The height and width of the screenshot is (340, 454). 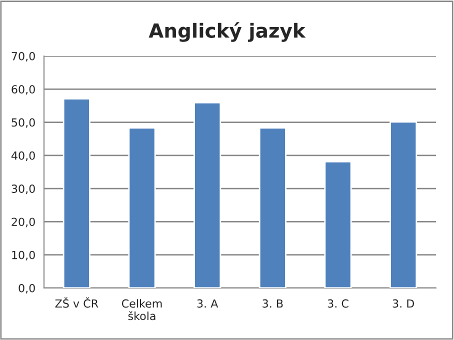 What do you see at coordinates (23, 223) in the screenshot?
I see `y-tick-label: 20,0` at bounding box center [23, 223].